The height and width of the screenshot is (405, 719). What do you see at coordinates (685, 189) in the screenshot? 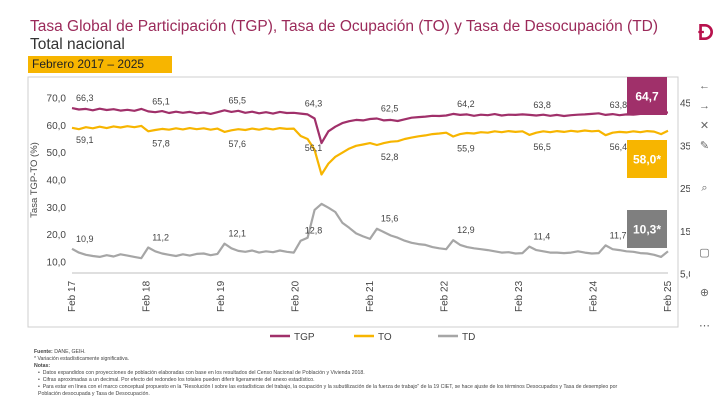
I see `y-tick-right: 25,0` at bounding box center [685, 189].